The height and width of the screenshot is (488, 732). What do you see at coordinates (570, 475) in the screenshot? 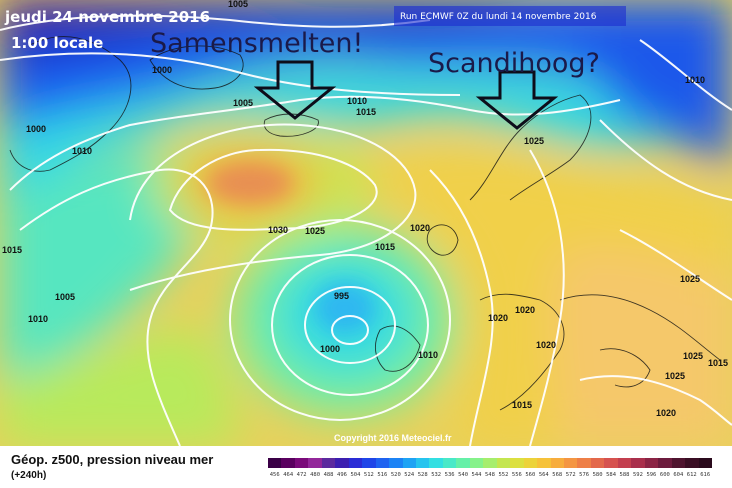
I see `scale-tick: 572` at bounding box center [570, 475].